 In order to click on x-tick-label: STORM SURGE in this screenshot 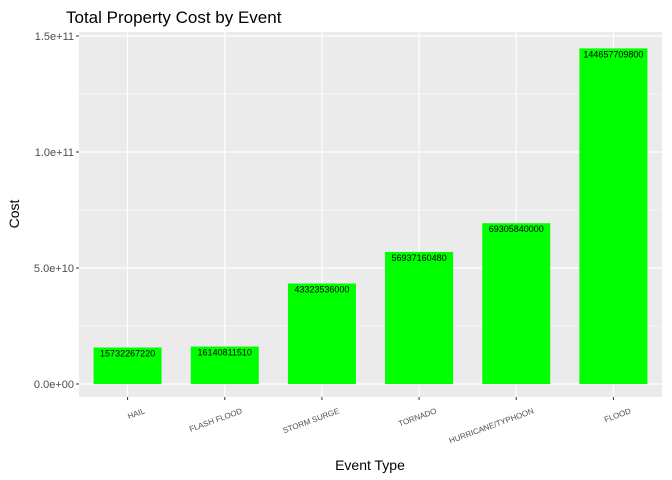, I will do `click(311, 420)`.